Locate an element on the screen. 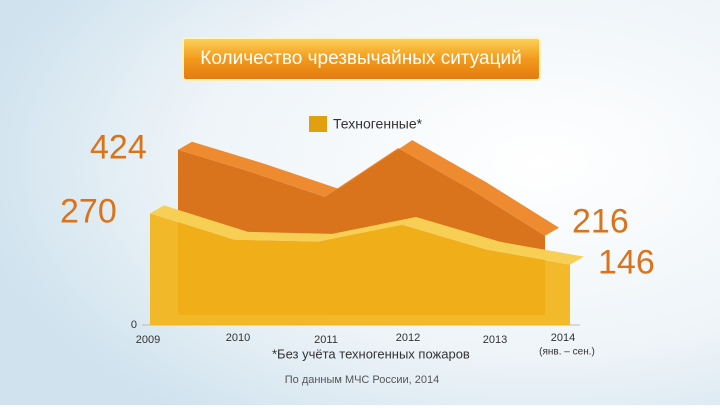  footnote: *Без учёта техногенных пожаров is located at coordinates (371, 353).